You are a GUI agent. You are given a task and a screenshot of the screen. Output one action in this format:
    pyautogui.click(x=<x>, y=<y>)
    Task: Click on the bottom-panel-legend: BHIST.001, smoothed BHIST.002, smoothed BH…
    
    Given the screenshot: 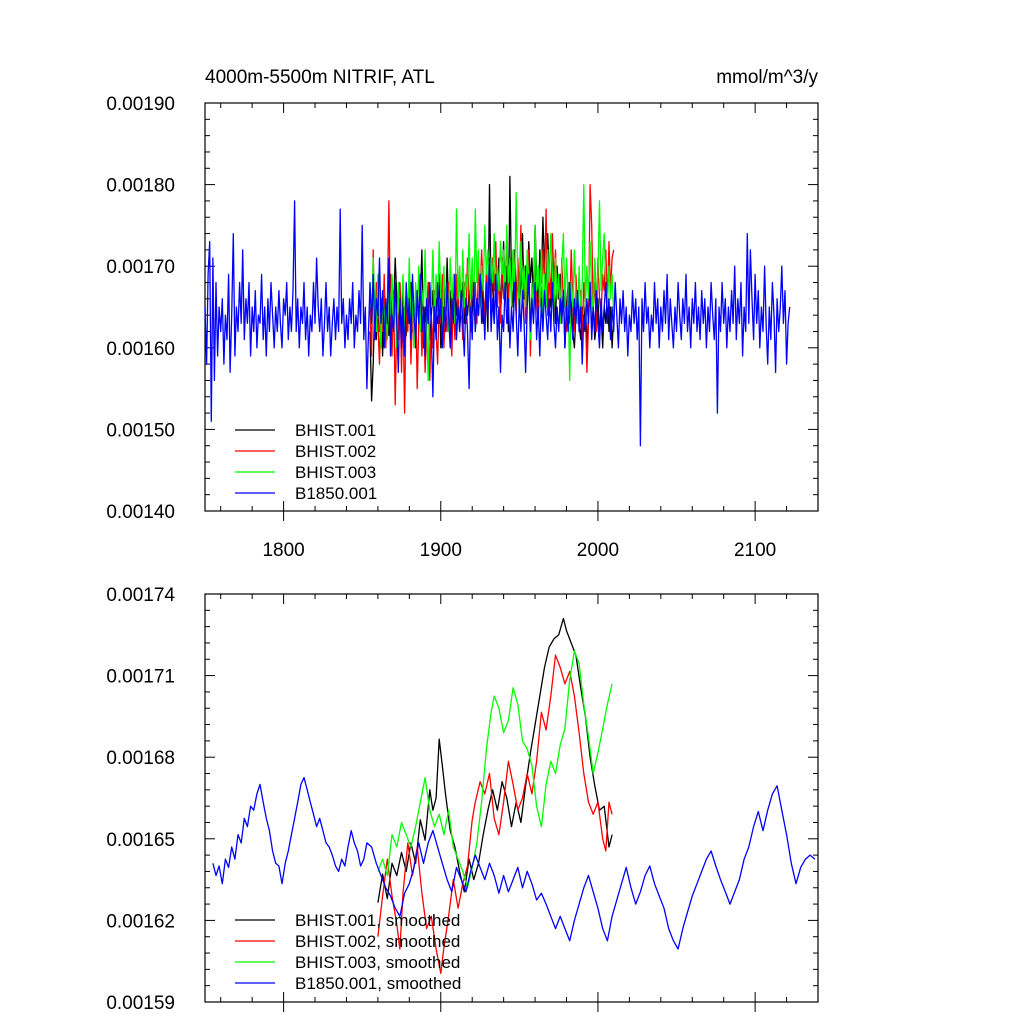 What is the action you would take?
    pyautogui.click(x=348, y=952)
    